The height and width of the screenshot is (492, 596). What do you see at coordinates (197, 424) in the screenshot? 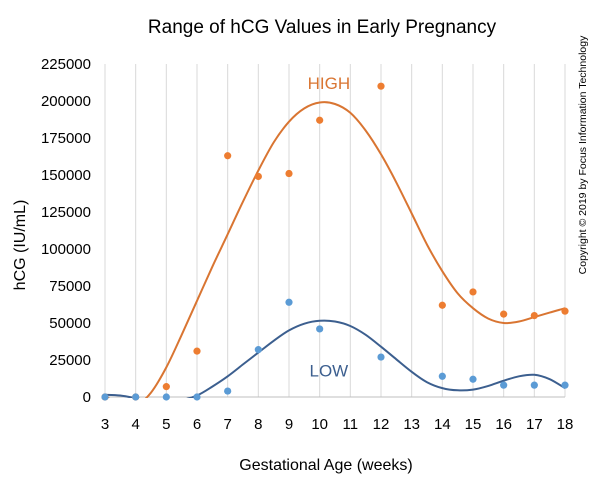
I see `x-tick-label: 6` at bounding box center [197, 424].